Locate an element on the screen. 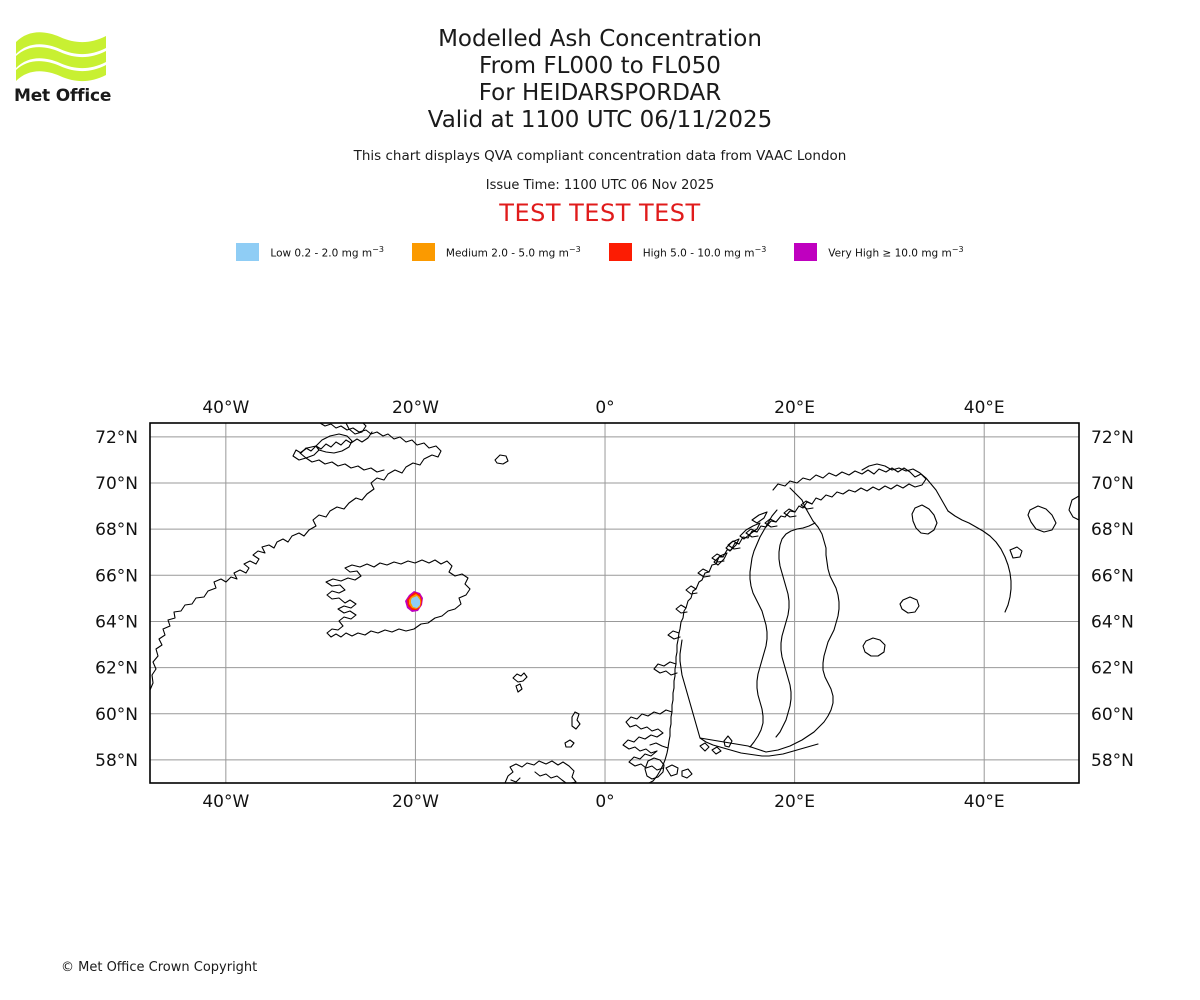 The image size is (1200, 1000). legend-label-high: High 5.0 - 10.0 mg m−3 is located at coordinates (704, 252).